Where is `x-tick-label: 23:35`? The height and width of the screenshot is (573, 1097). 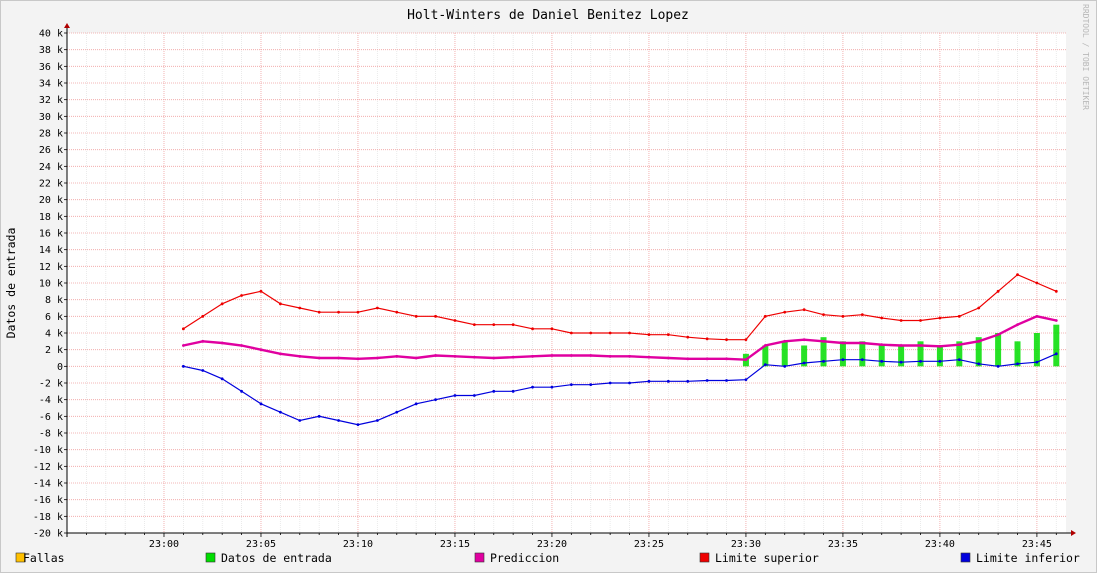 x-tick-label: 23:35 is located at coordinates (843, 544).